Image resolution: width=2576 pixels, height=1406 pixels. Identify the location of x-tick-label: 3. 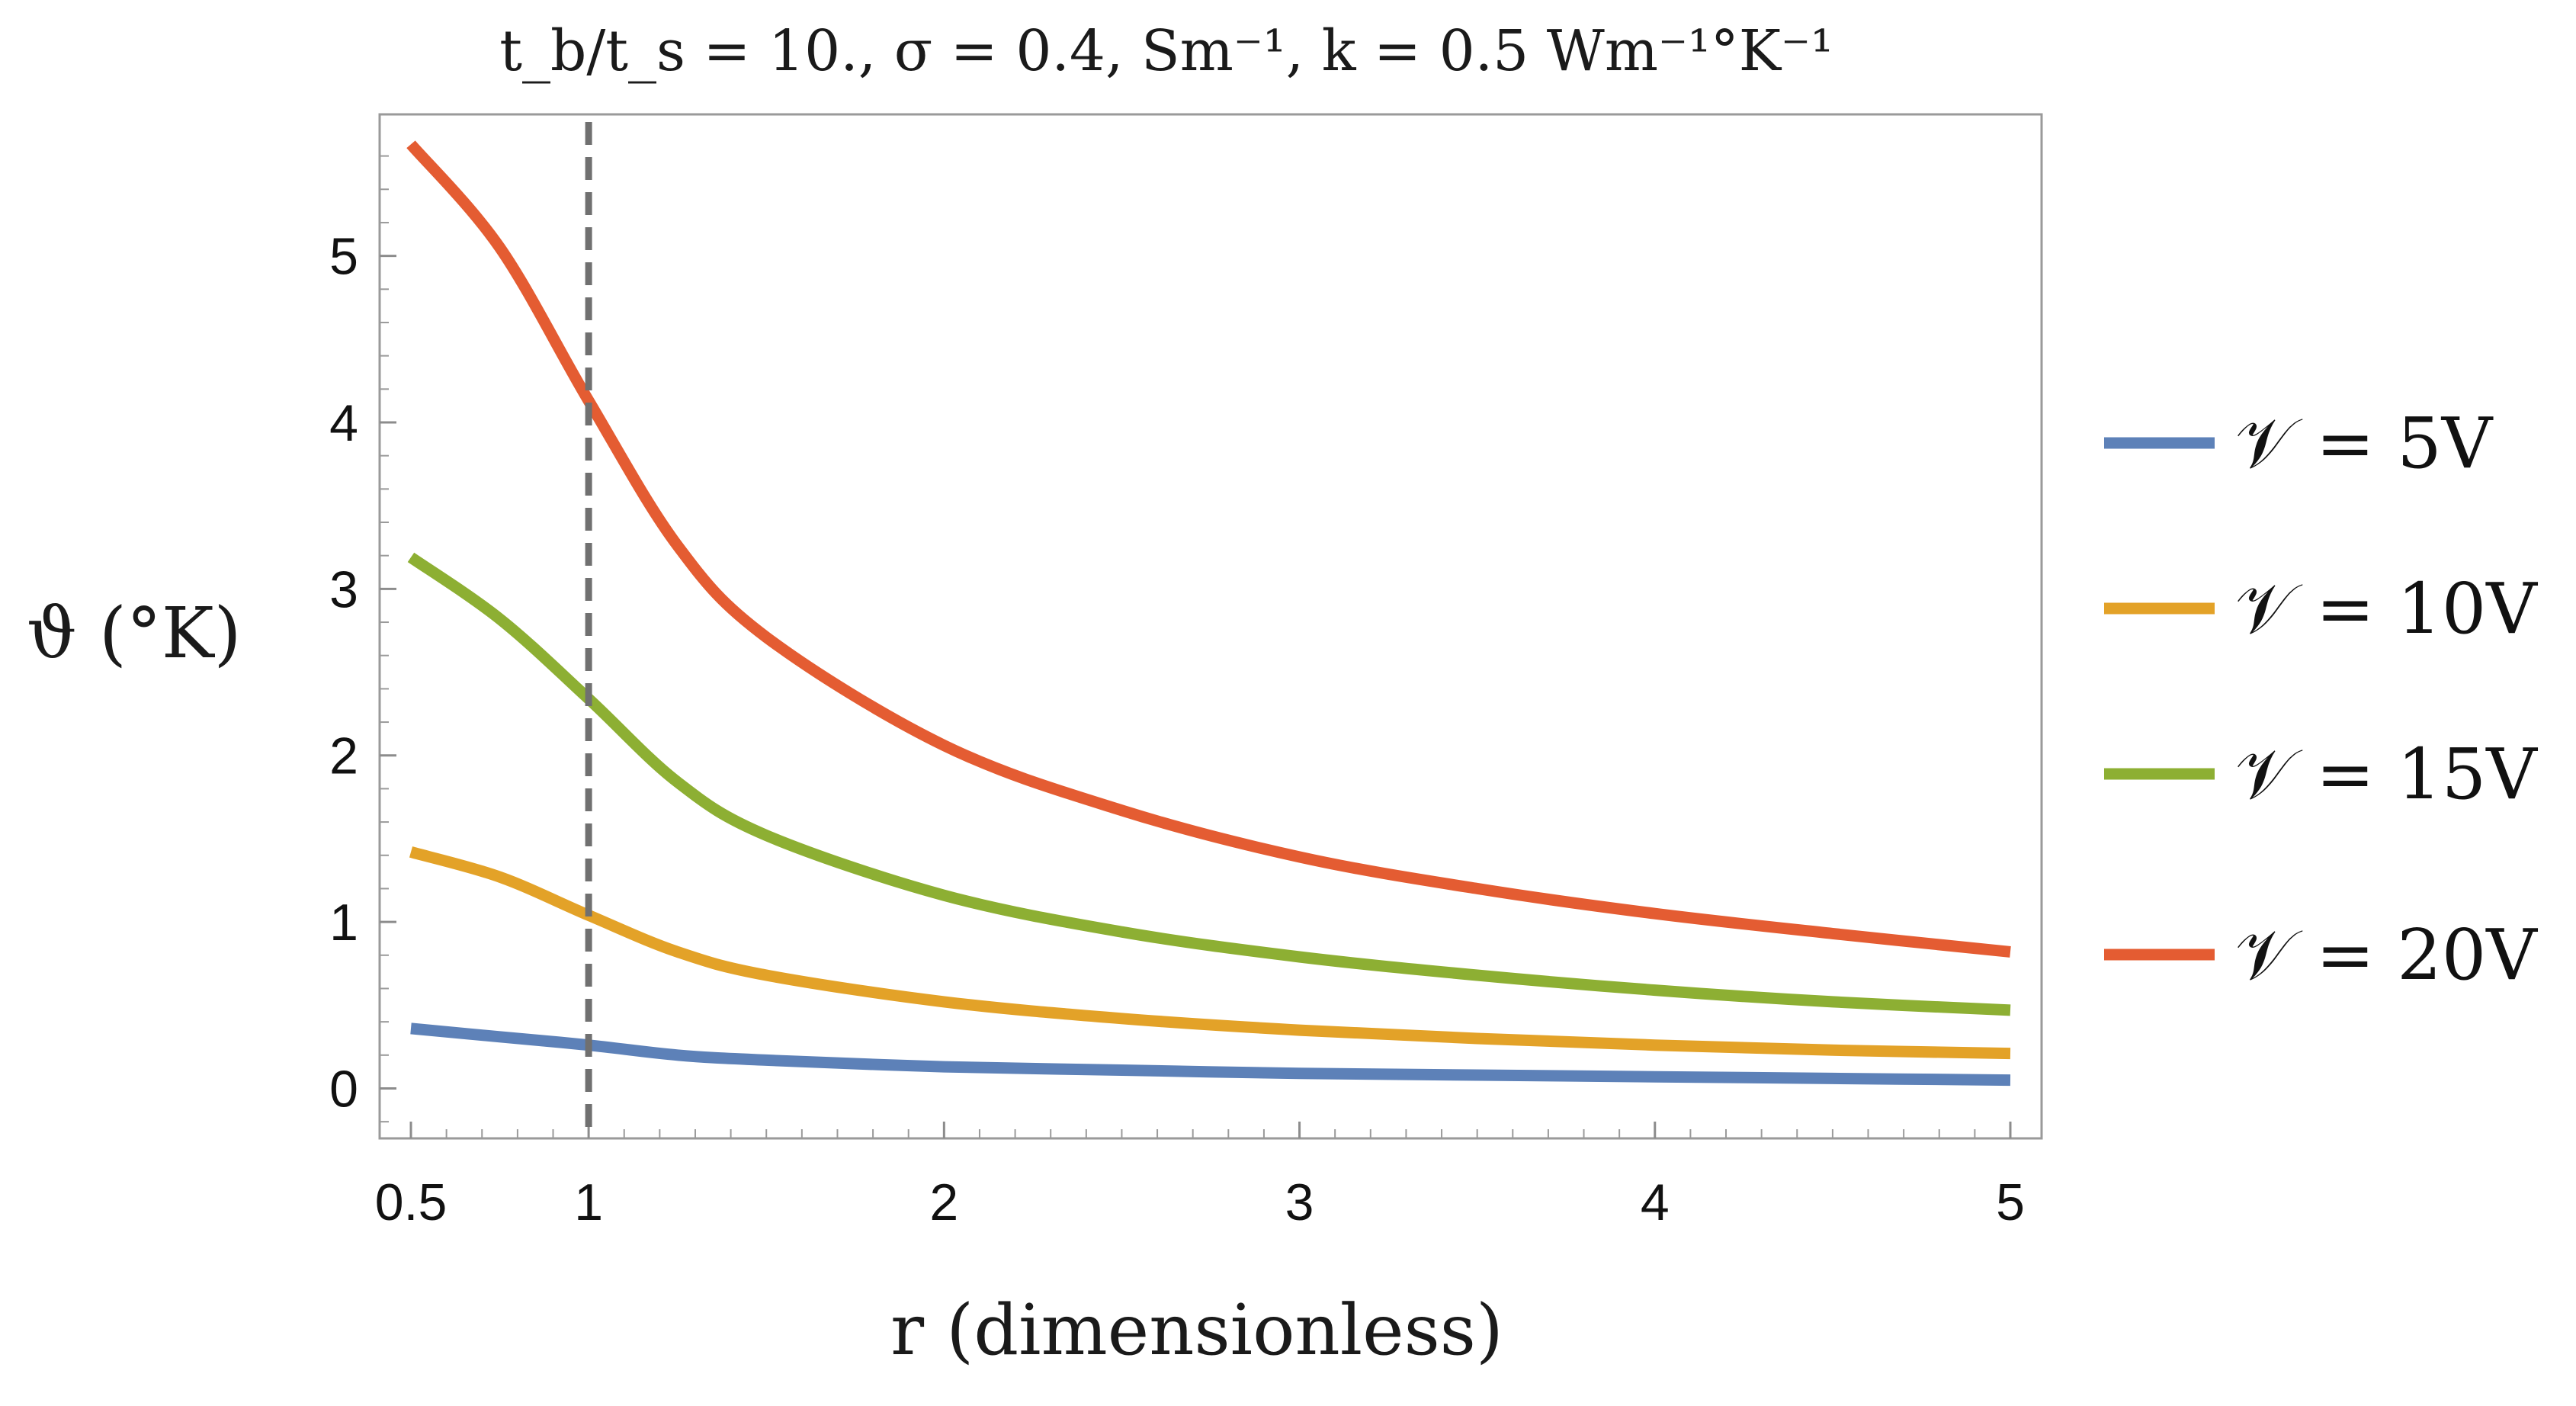
(1299, 1202).